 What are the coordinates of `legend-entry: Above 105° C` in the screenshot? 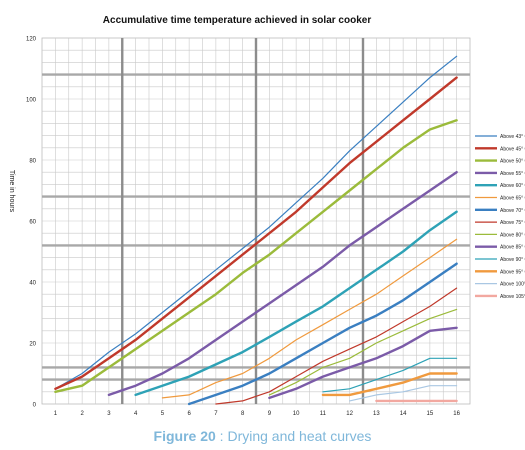 It's located at (512, 297).